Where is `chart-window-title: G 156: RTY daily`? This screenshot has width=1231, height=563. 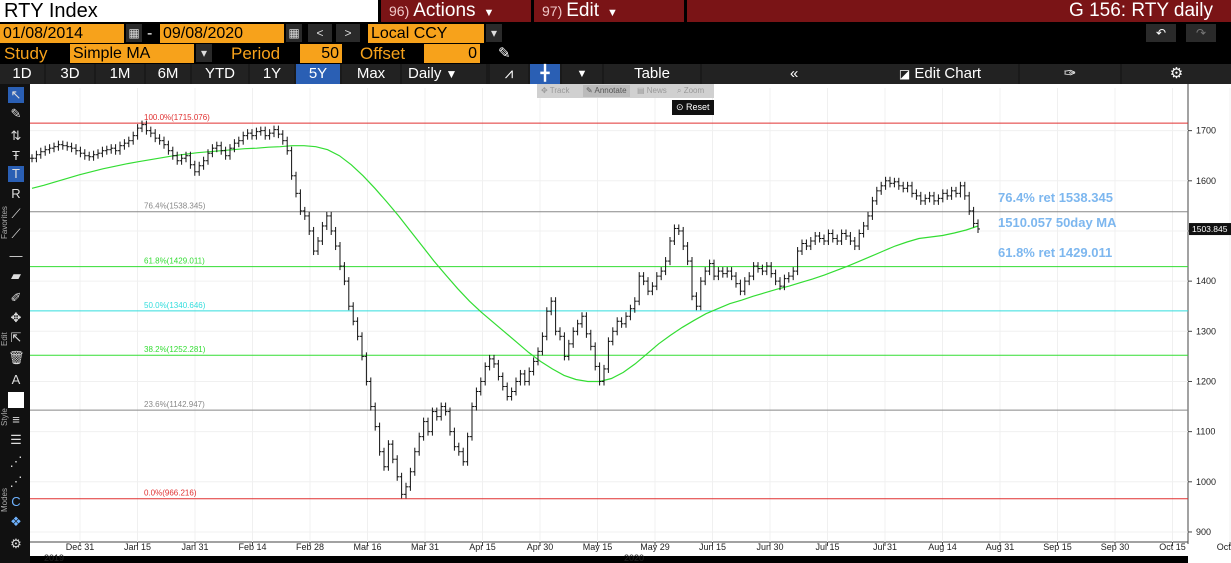
chart-window-title: G 156: RTY daily is located at coordinates (959, 11).